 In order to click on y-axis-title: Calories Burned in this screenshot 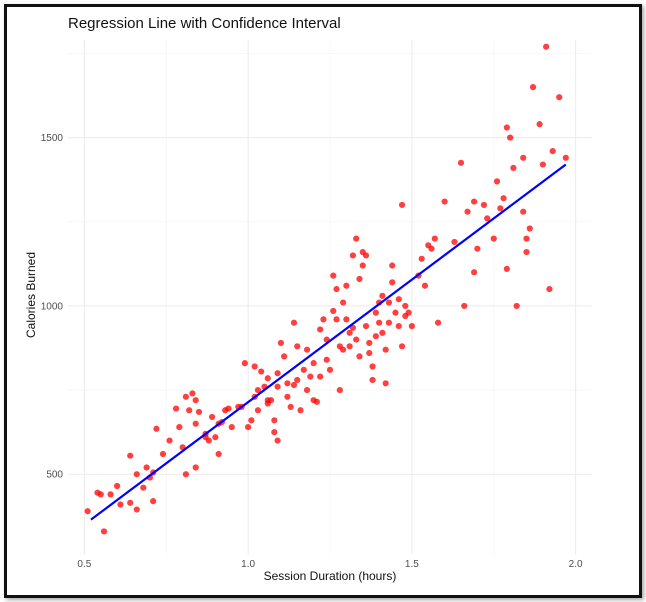, I will do `click(31, 295)`.